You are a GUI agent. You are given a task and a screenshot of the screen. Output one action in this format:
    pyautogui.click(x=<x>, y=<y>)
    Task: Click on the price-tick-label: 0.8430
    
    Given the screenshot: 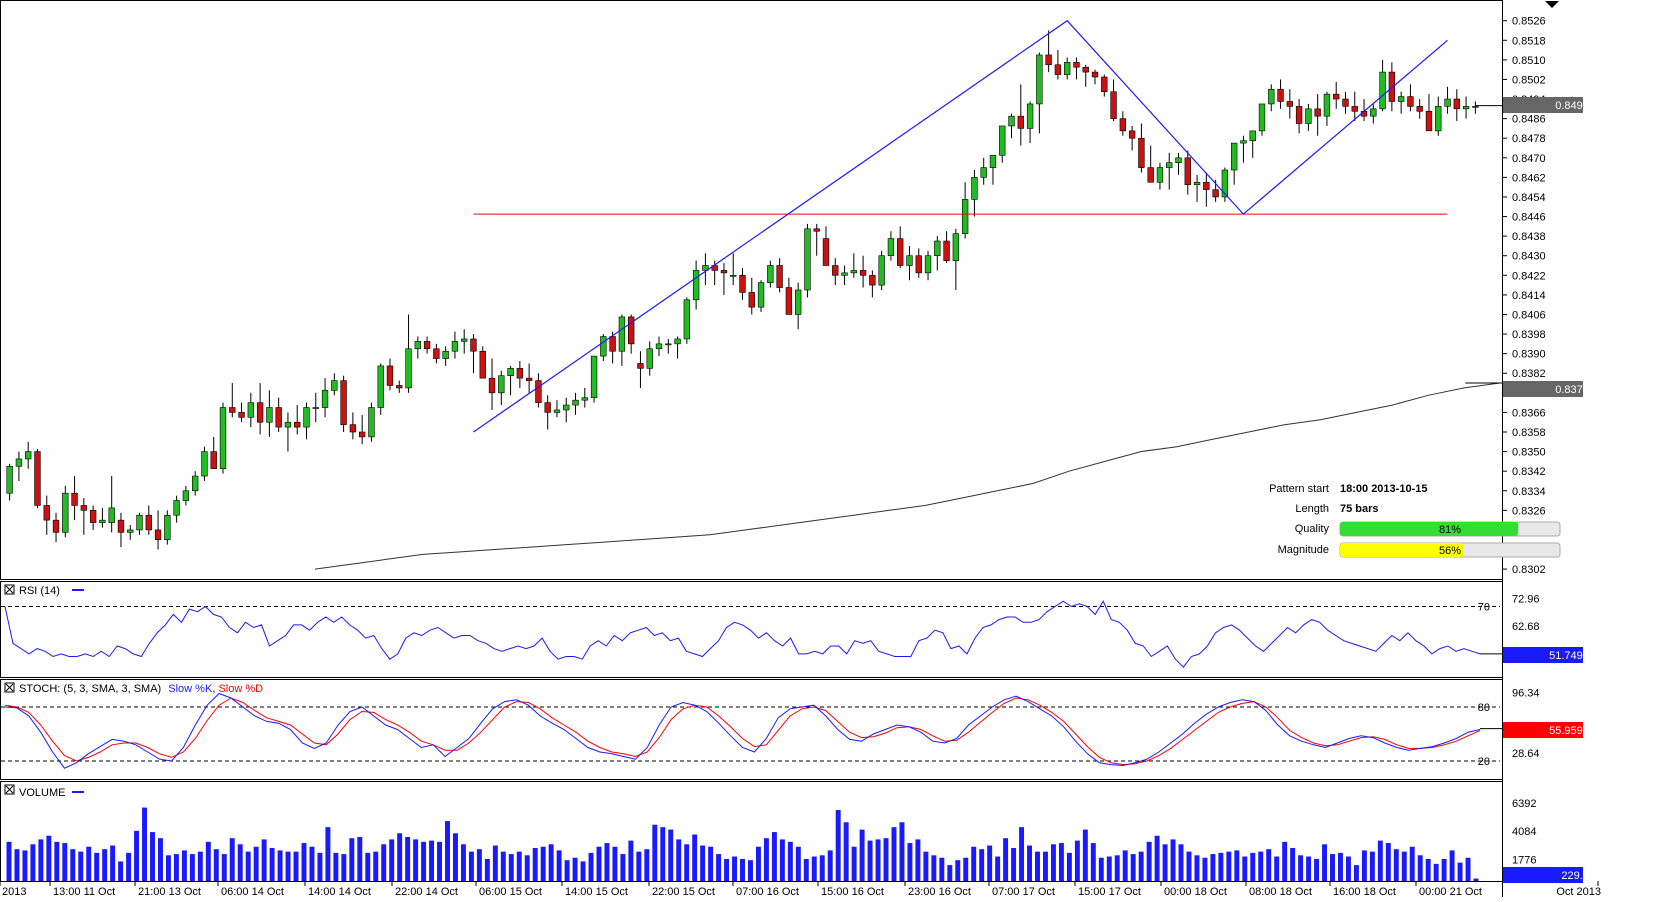 What is the action you would take?
    pyautogui.click(x=1529, y=257)
    